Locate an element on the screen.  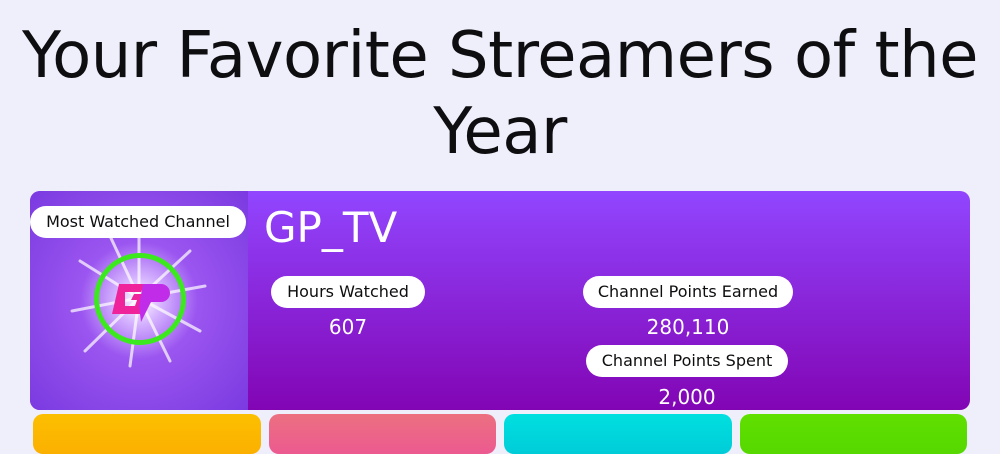
gp-tv-logo-icon is located at coordinates (140, 299).